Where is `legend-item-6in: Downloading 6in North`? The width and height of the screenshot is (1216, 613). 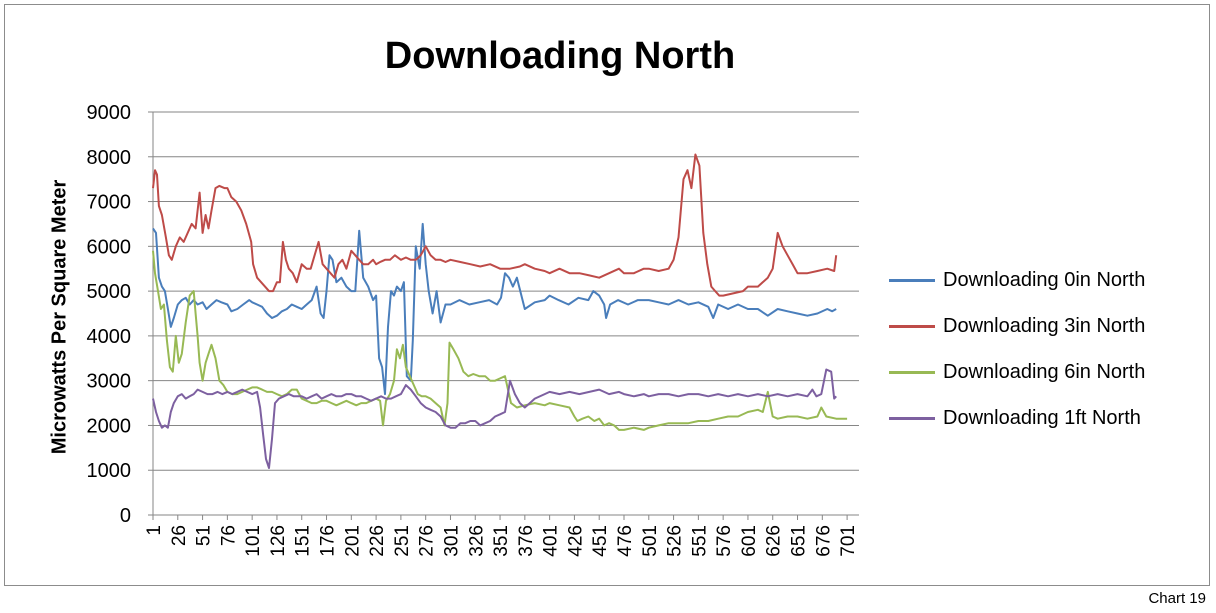
legend-item-6in: Downloading 6in North is located at coordinates (1017, 372).